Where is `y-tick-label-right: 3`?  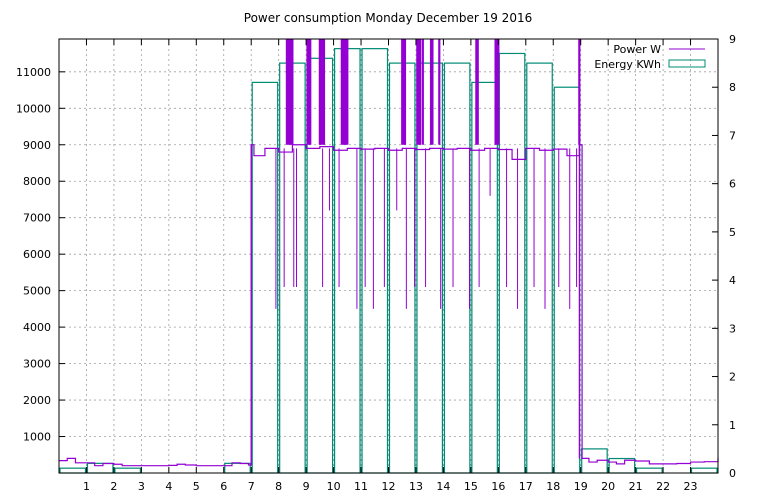 y-tick-label-right: 3 is located at coordinates (732, 328).